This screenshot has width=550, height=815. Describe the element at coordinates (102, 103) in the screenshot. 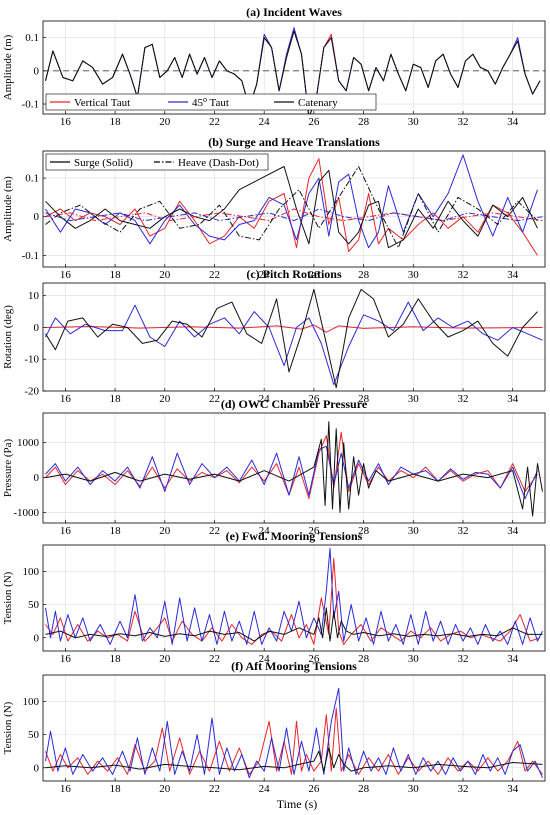

I see `legend-entry: Vertical Taut` at that location.